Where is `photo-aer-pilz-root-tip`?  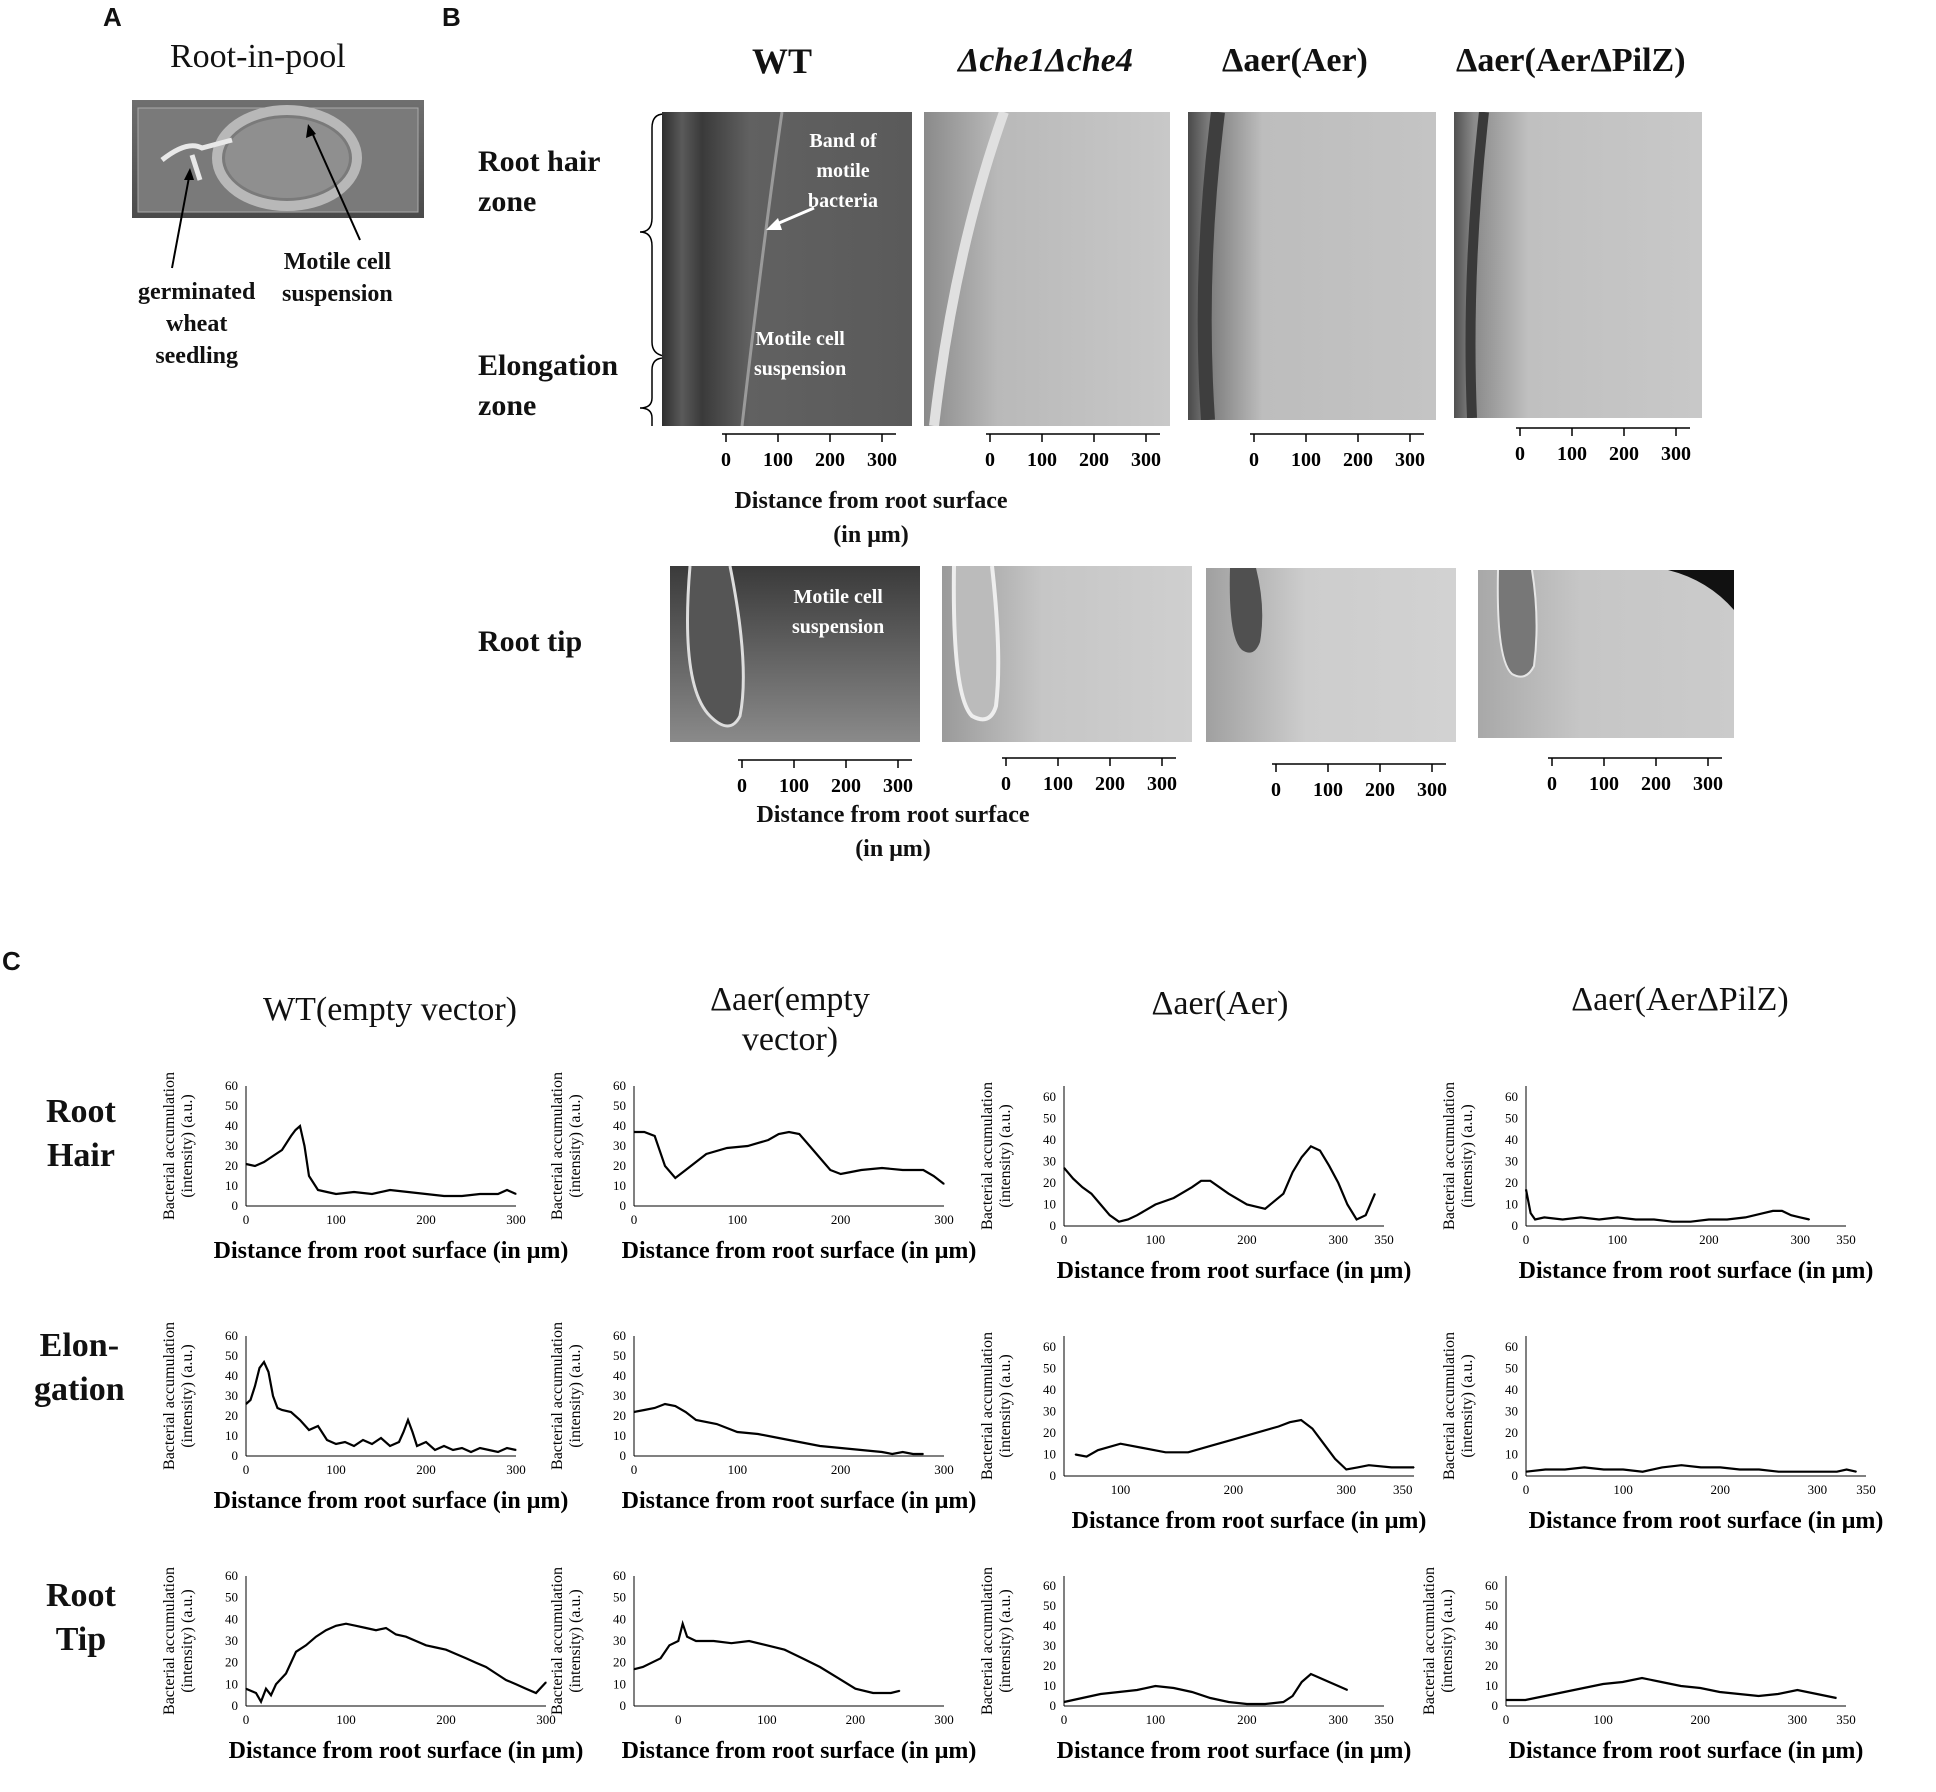
photo-aer-pilz-root-tip is located at coordinates (1606, 654).